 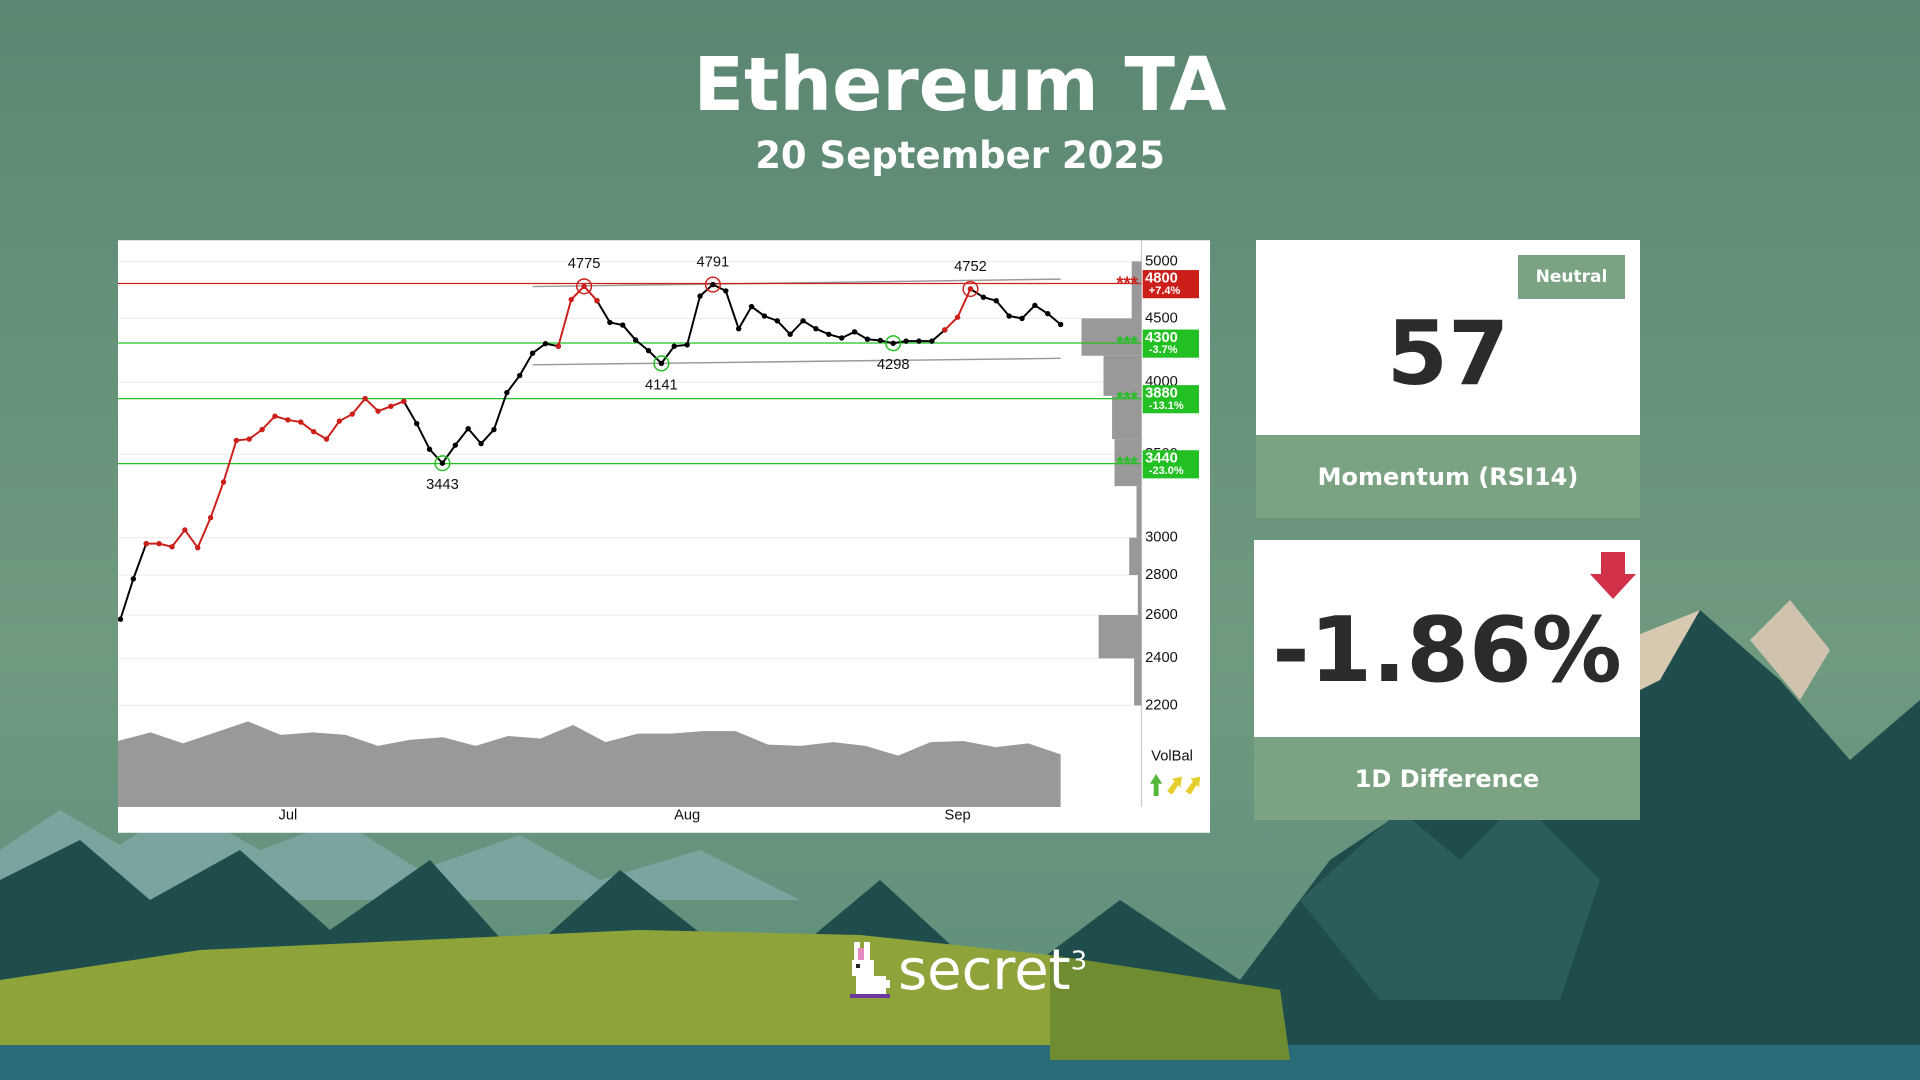 I want to click on level-change: -23.0%, so click(x=1166, y=471).